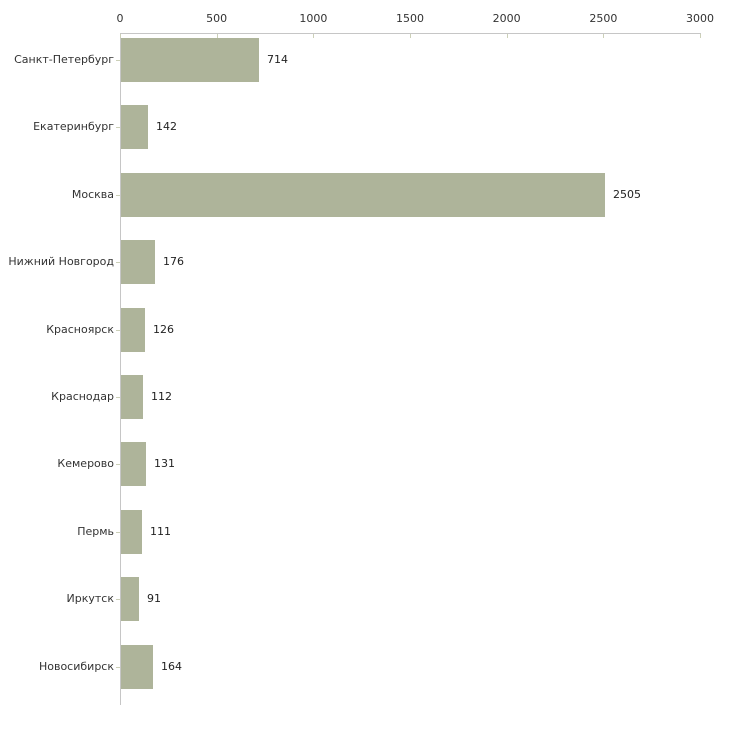  What do you see at coordinates (161, 396) in the screenshot?
I see `value-label: 112` at bounding box center [161, 396].